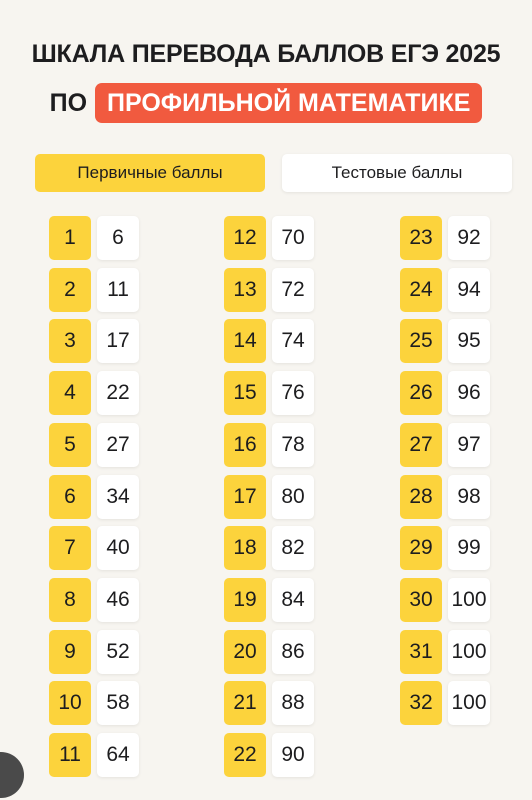  What do you see at coordinates (269, 290) in the screenshot?
I see `score-row: 13 72` at bounding box center [269, 290].